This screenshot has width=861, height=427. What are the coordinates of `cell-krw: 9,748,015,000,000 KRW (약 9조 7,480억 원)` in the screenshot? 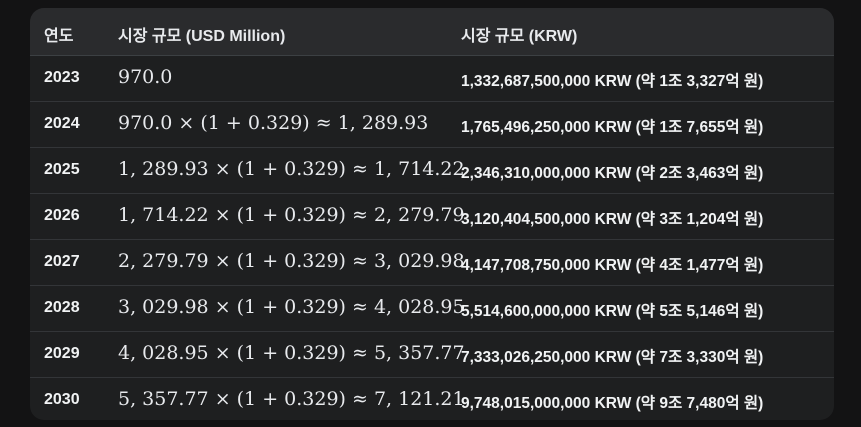 It's located at (612, 403).